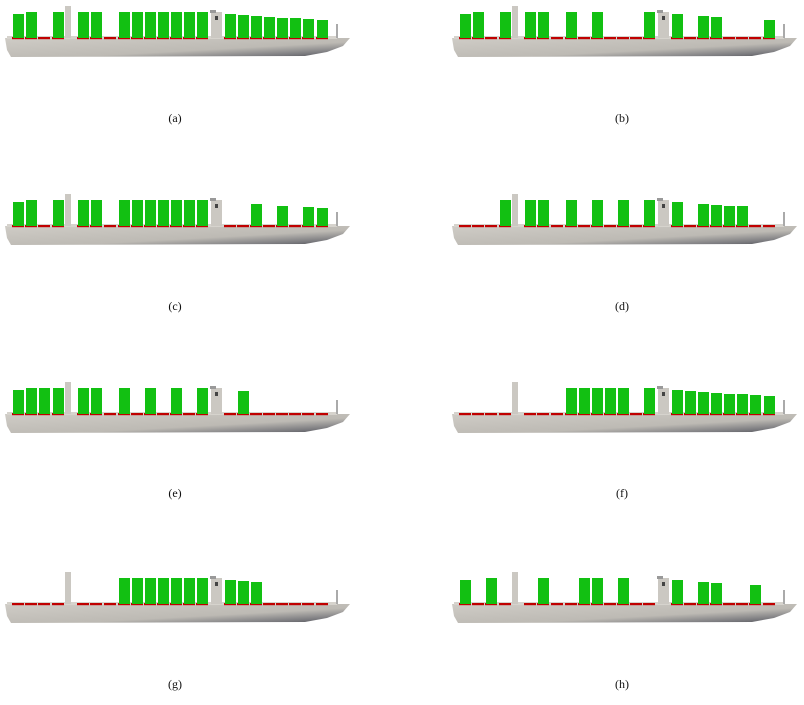  What do you see at coordinates (177, 613) in the screenshot?
I see `hull` at bounding box center [177, 613].